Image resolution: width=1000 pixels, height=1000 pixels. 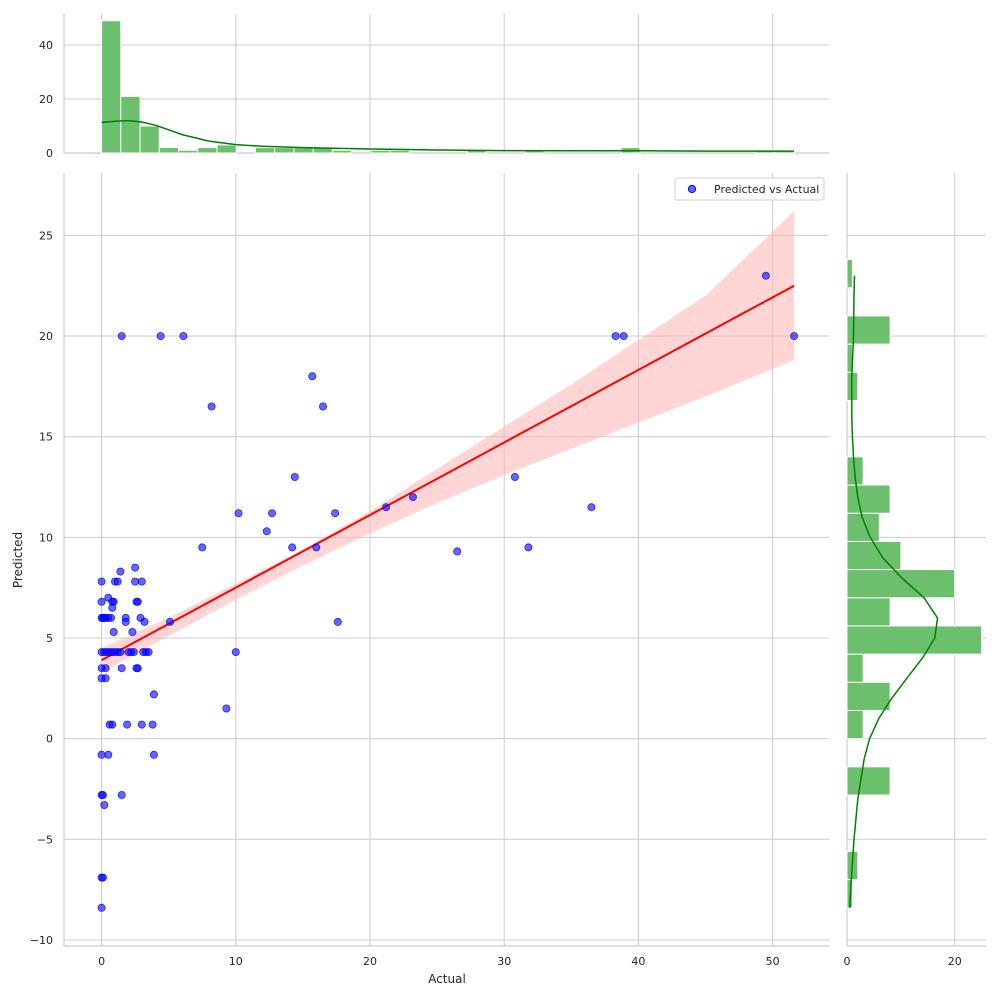 What do you see at coordinates (41, 940) in the screenshot?
I see `y-tick-label: −10` at bounding box center [41, 940].